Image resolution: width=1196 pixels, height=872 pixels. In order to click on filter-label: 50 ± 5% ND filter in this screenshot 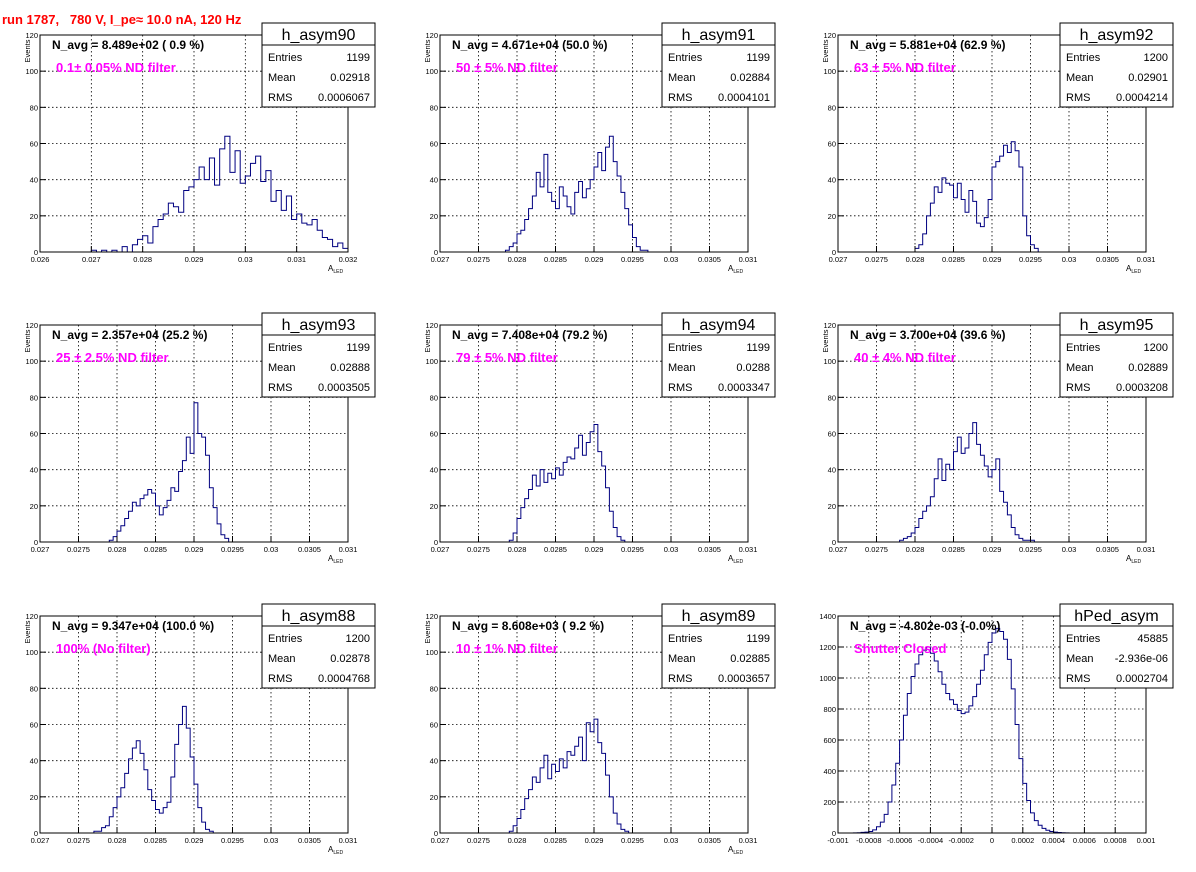, I will do `click(507, 67)`.